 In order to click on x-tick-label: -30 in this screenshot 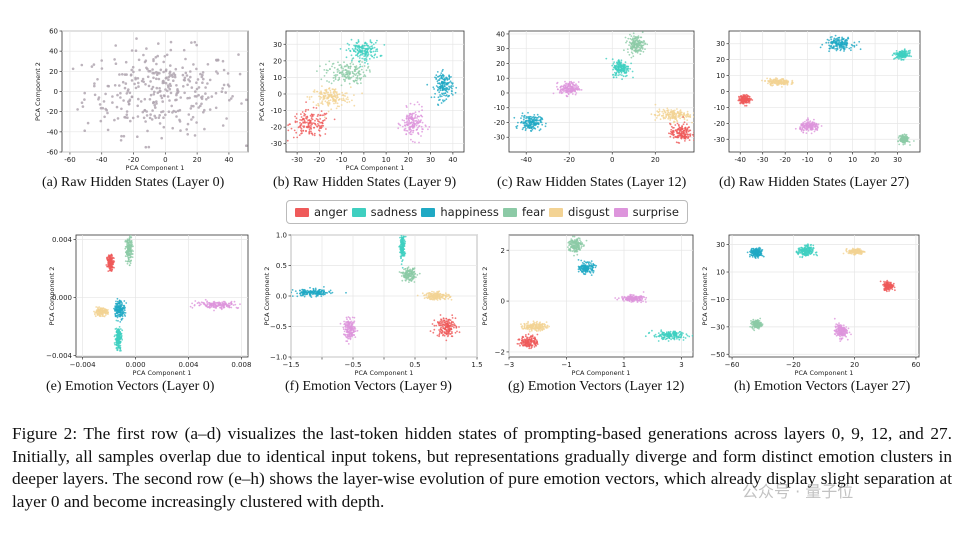, I will do `click(296, 160)`.